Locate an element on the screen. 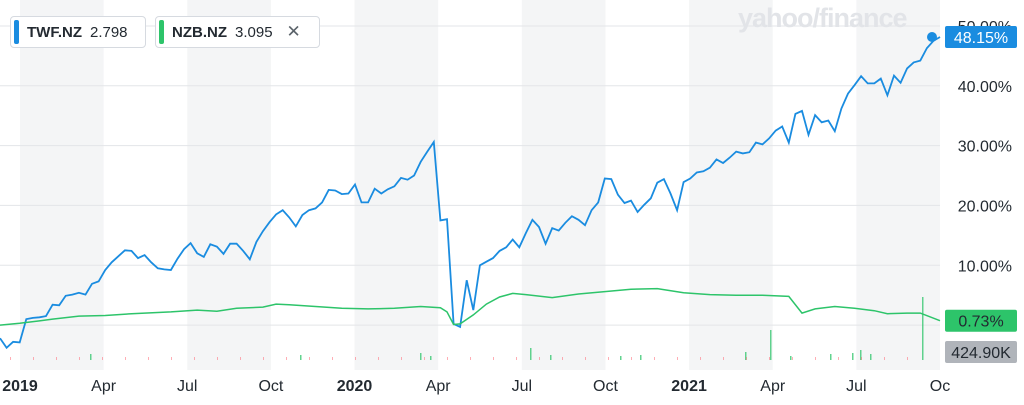  nzb-price: 3.095 is located at coordinates (254, 32).